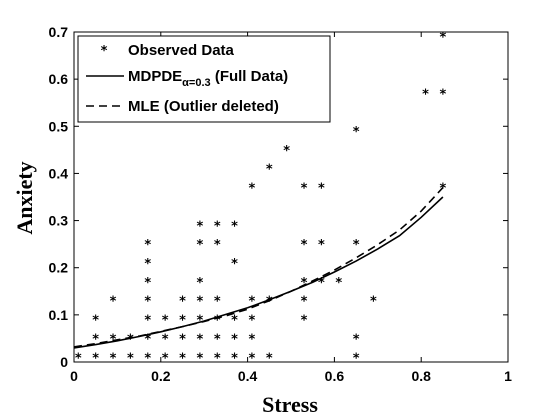 The width and height of the screenshot is (560, 420). What do you see at coordinates (59, 79) in the screenshot?
I see `y-tick-label: 0.6` at bounding box center [59, 79].